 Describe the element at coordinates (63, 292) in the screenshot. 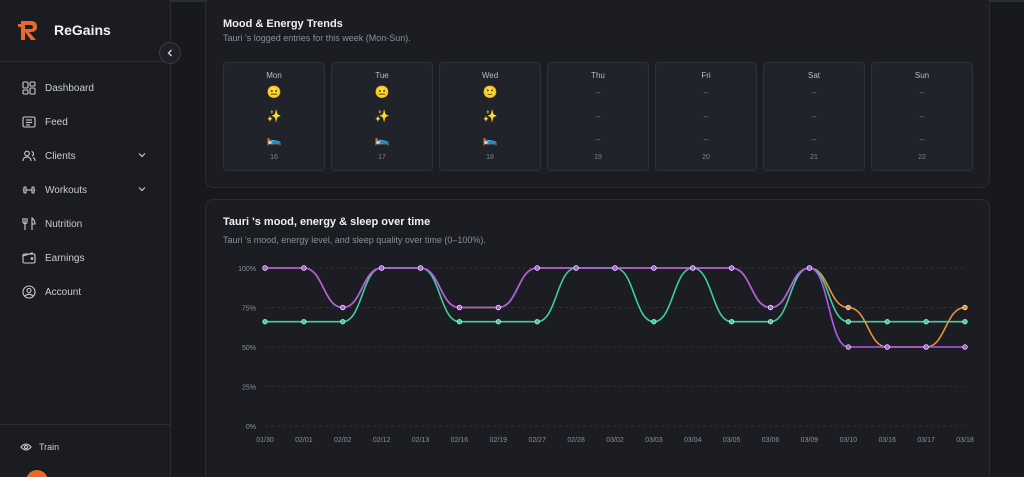

I see `sidebar-item-label: Account` at that location.